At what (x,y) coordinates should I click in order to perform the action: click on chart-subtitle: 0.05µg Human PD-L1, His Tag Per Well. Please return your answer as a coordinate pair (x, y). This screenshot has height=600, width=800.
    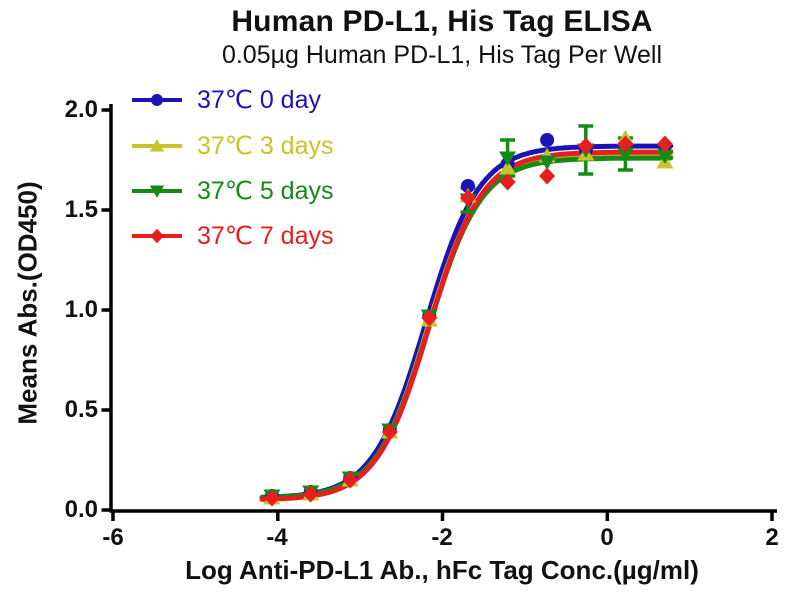
    Looking at the image, I should click on (442, 55).